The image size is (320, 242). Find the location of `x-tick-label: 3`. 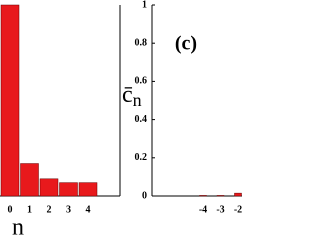

x-tick-label: 3 is located at coordinates (68, 209).